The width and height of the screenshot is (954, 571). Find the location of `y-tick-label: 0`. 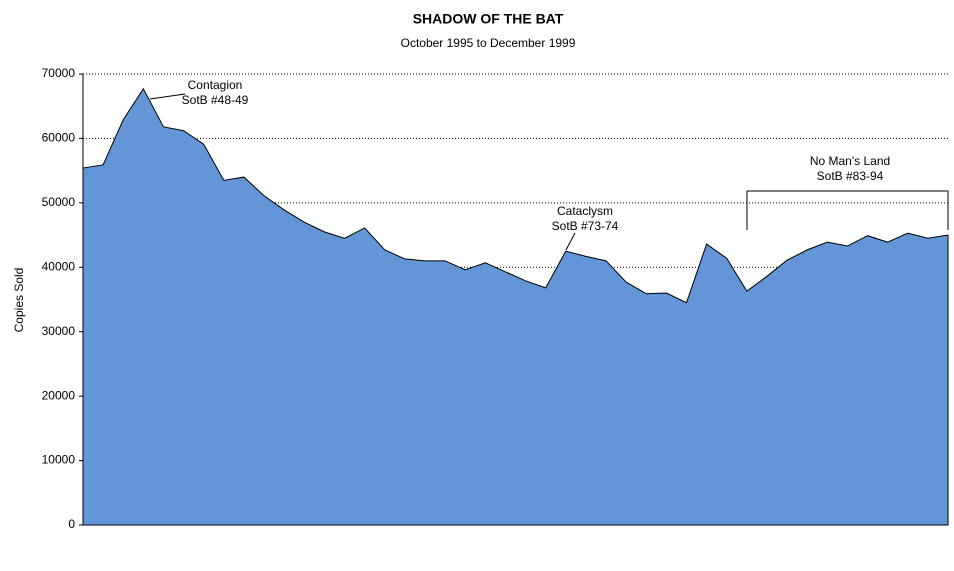

y-tick-label: 0 is located at coordinates (71, 524).